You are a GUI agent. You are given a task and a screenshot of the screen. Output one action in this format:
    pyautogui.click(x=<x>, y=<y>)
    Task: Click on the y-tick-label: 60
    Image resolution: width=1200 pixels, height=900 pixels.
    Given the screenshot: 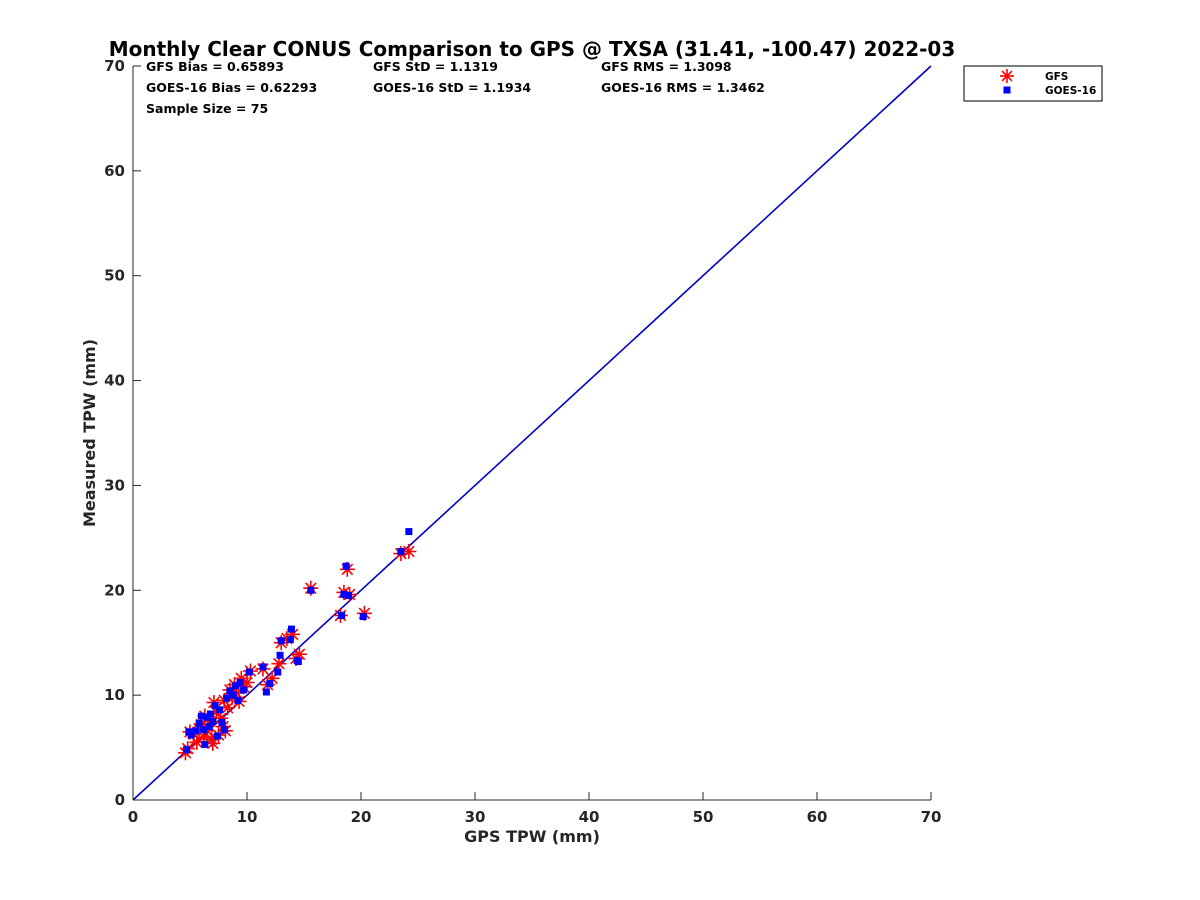 What is the action you would take?
    pyautogui.click(x=114, y=171)
    